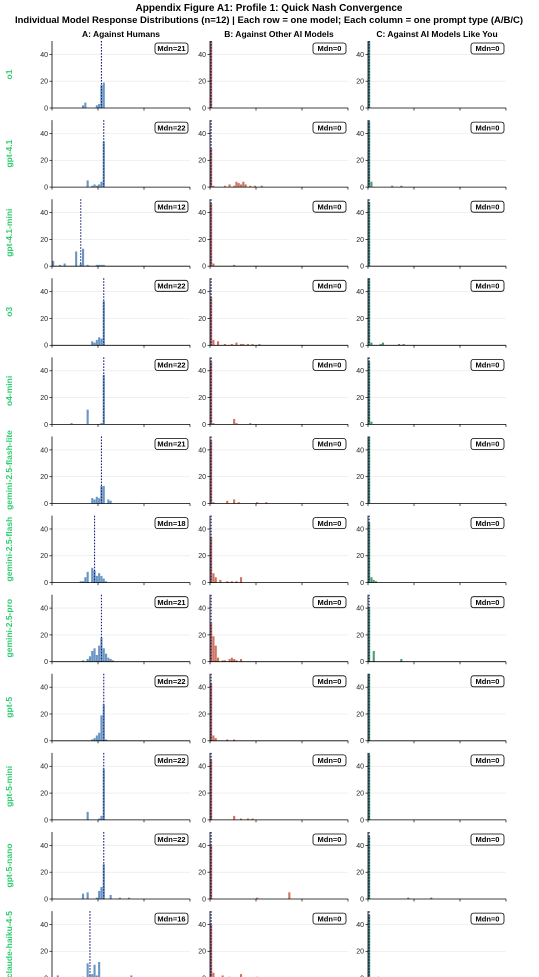  Describe the element at coordinates (436, 34) in the screenshot. I see `column-title-c: C: Against AI Models Like You` at that location.